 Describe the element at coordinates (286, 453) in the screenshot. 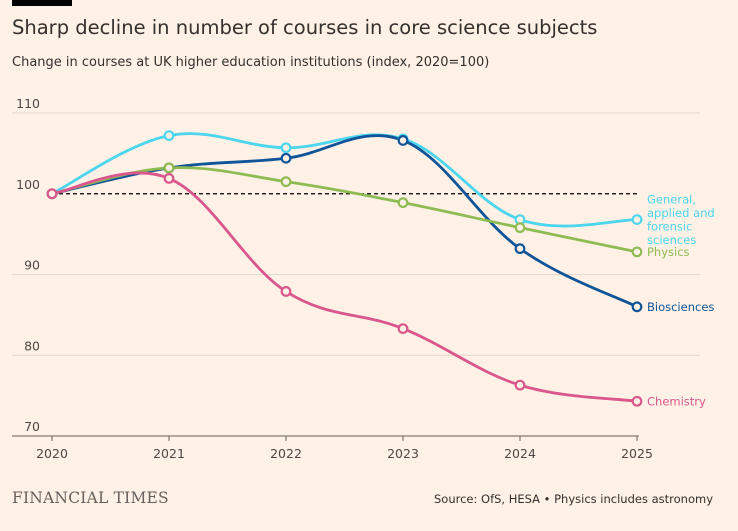

I see `x-tick-label: 2022` at that location.